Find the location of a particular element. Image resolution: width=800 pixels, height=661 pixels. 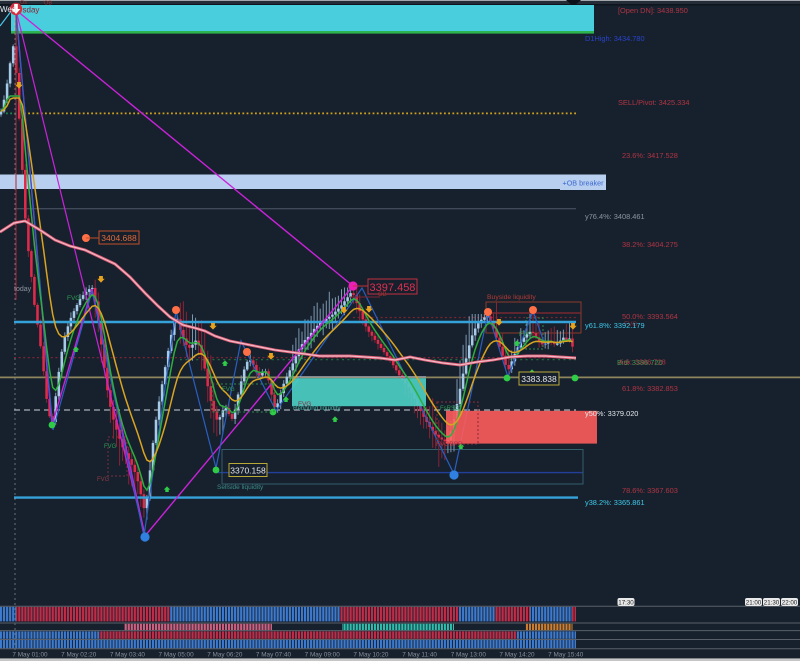

svg-text: 21:00 is located at coordinates (754, 603).